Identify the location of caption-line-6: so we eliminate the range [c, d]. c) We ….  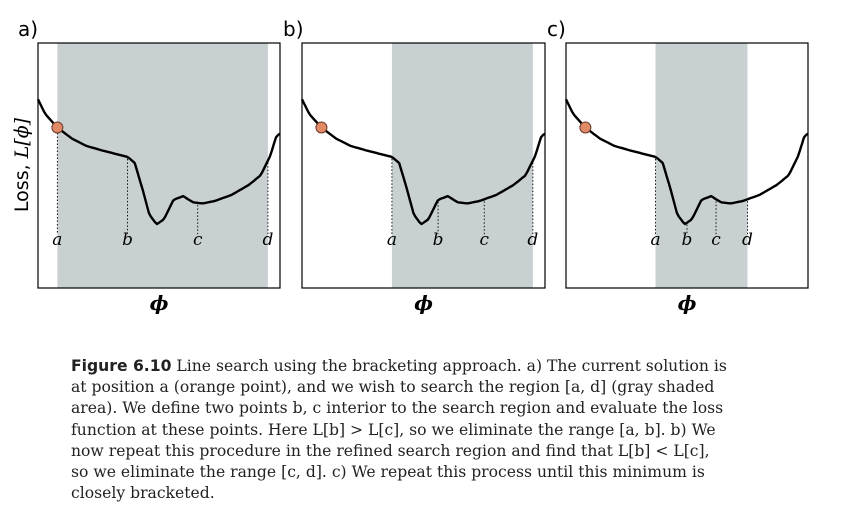
(388, 472).